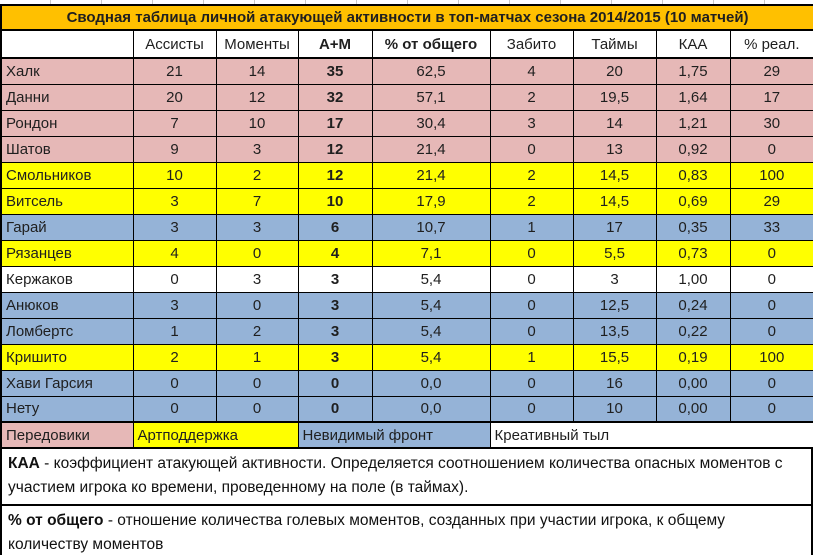 This screenshot has width=813, height=555. What do you see at coordinates (614, 44) in the screenshot?
I see `column-header: Таймы` at bounding box center [614, 44].